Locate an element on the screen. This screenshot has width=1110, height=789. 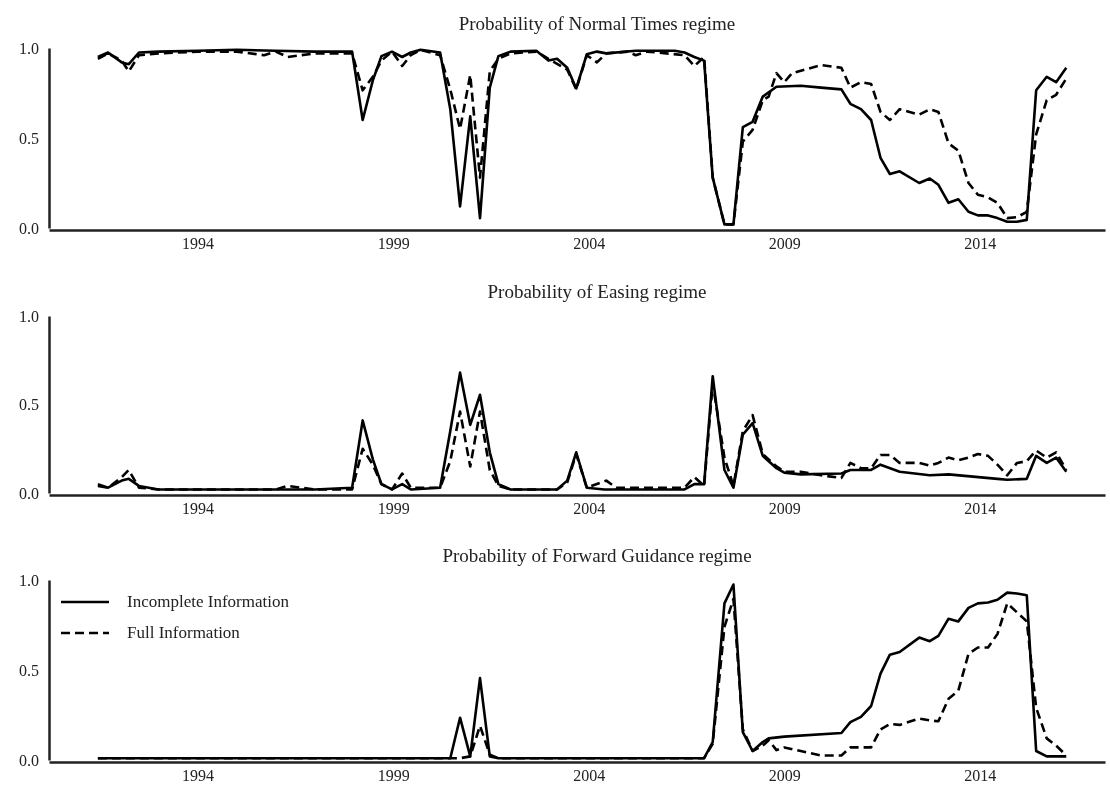
legend-label: Full Information is located at coordinates (184, 632).